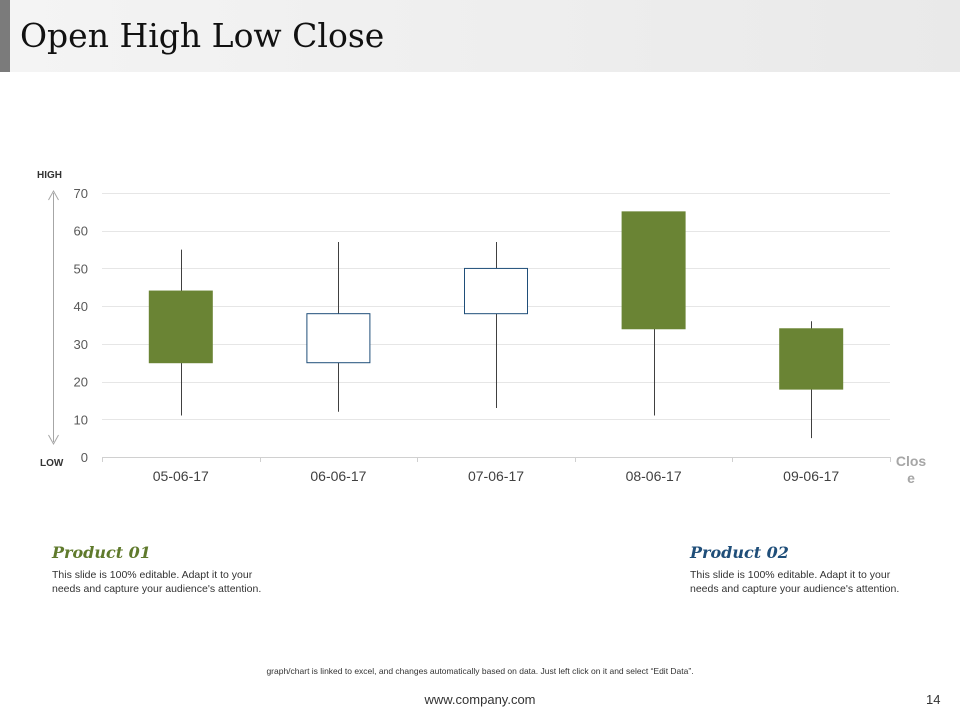 The image size is (960, 720). What do you see at coordinates (480, 699) in the screenshot?
I see `website-link: www.company.com` at bounding box center [480, 699].